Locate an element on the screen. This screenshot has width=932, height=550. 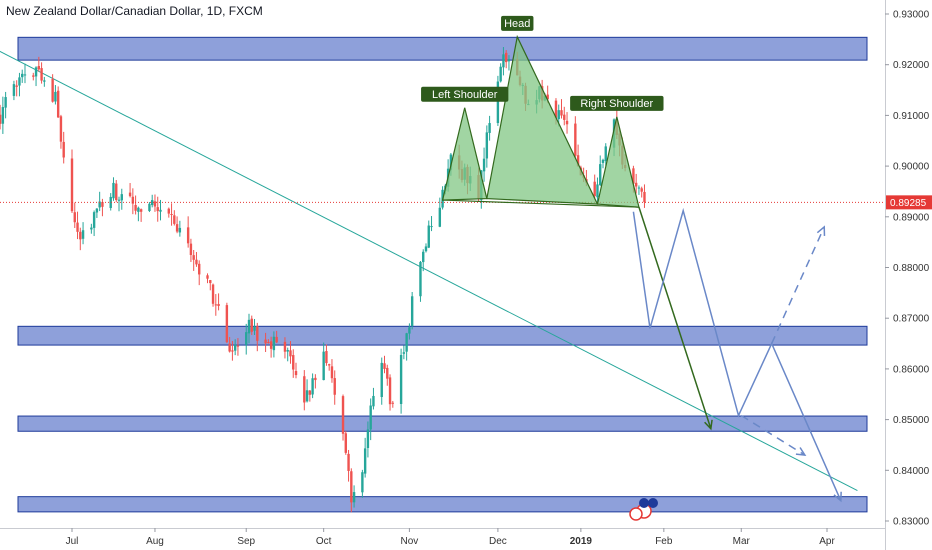
price-tick-label: 0.90000 is located at coordinates (911, 167).